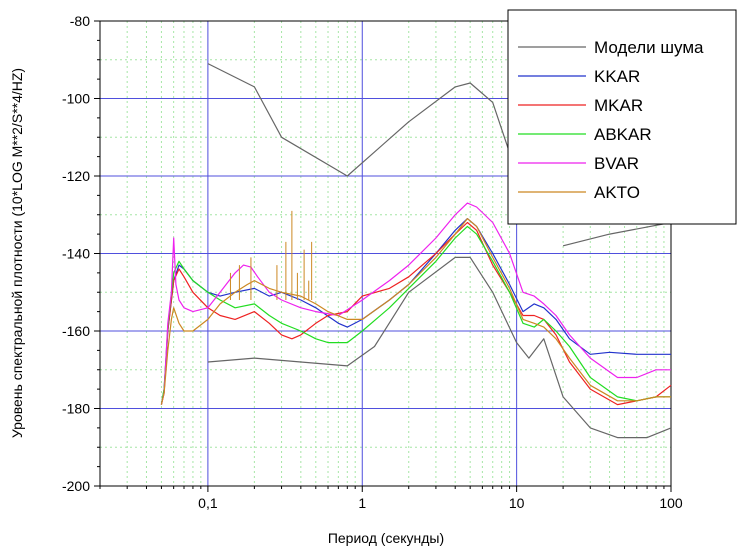 This screenshot has width=739, height=550. What do you see at coordinates (76, 254) in the screenshot?
I see `y-tick-label: -140` at bounding box center [76, 254].